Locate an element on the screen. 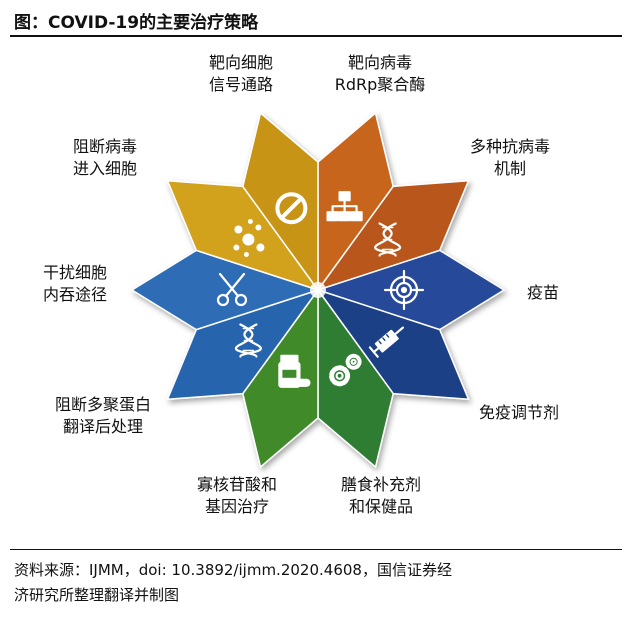 The height and width of the screenshot is (644, 632). syringe-icon is located at coordinates (386, 342).